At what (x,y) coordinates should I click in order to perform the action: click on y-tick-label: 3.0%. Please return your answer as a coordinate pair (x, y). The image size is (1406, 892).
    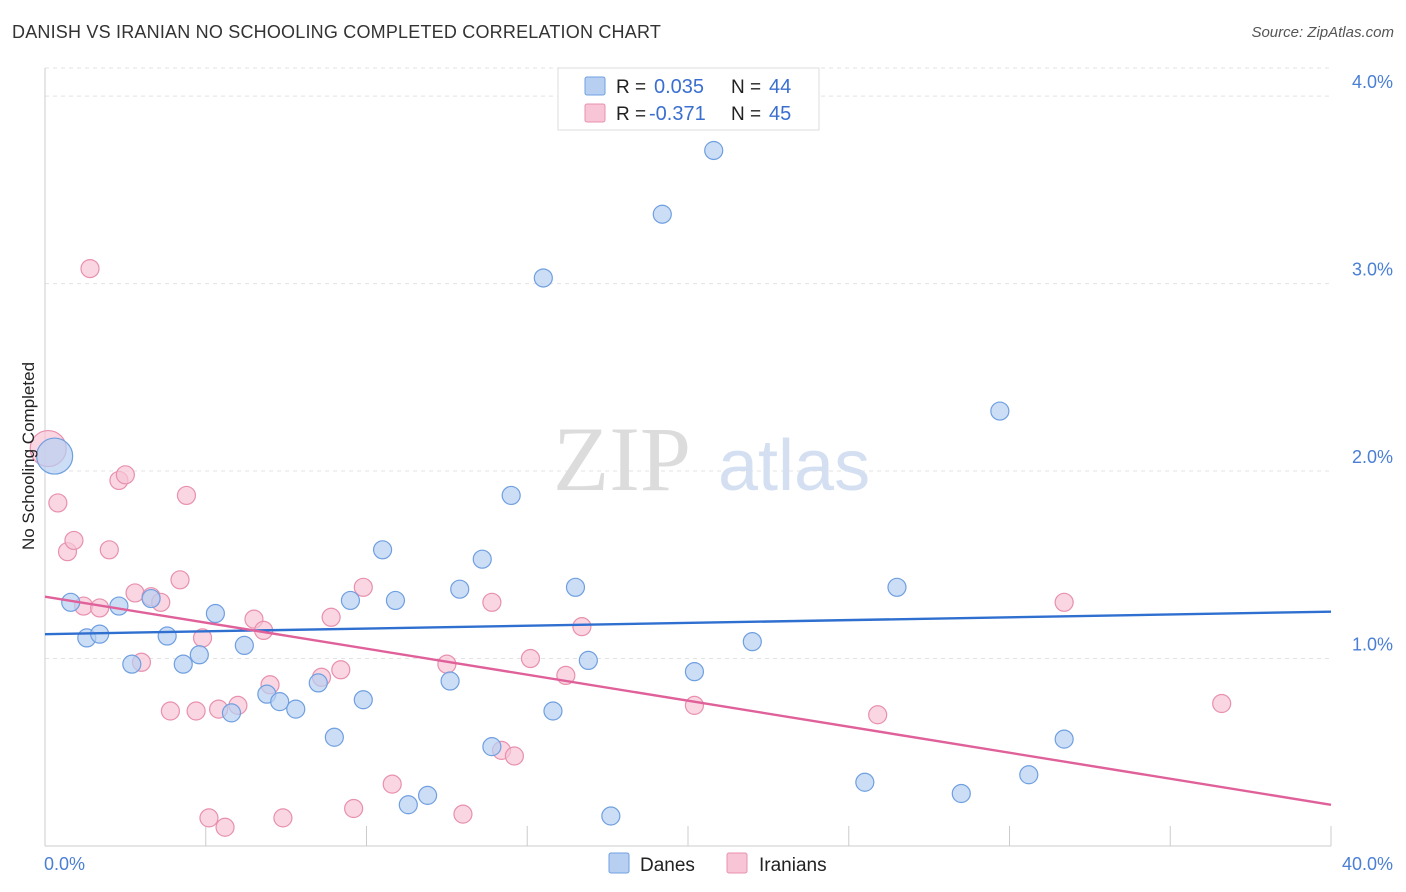
    Looking at the image, I should click on (1372, 270).